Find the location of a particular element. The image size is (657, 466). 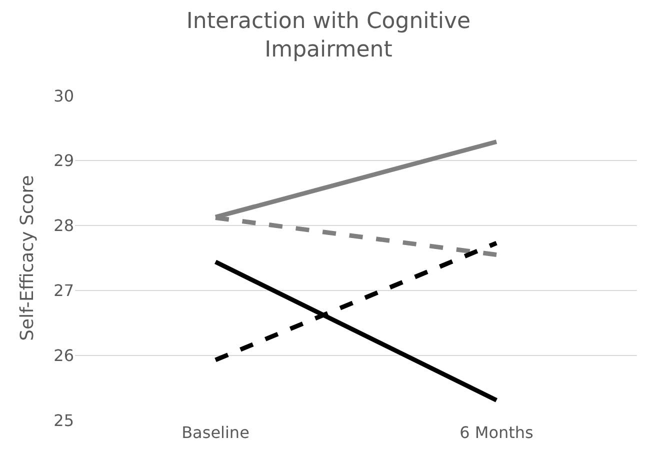

y-tick-label: 26 is located at coordinates (64, 356).